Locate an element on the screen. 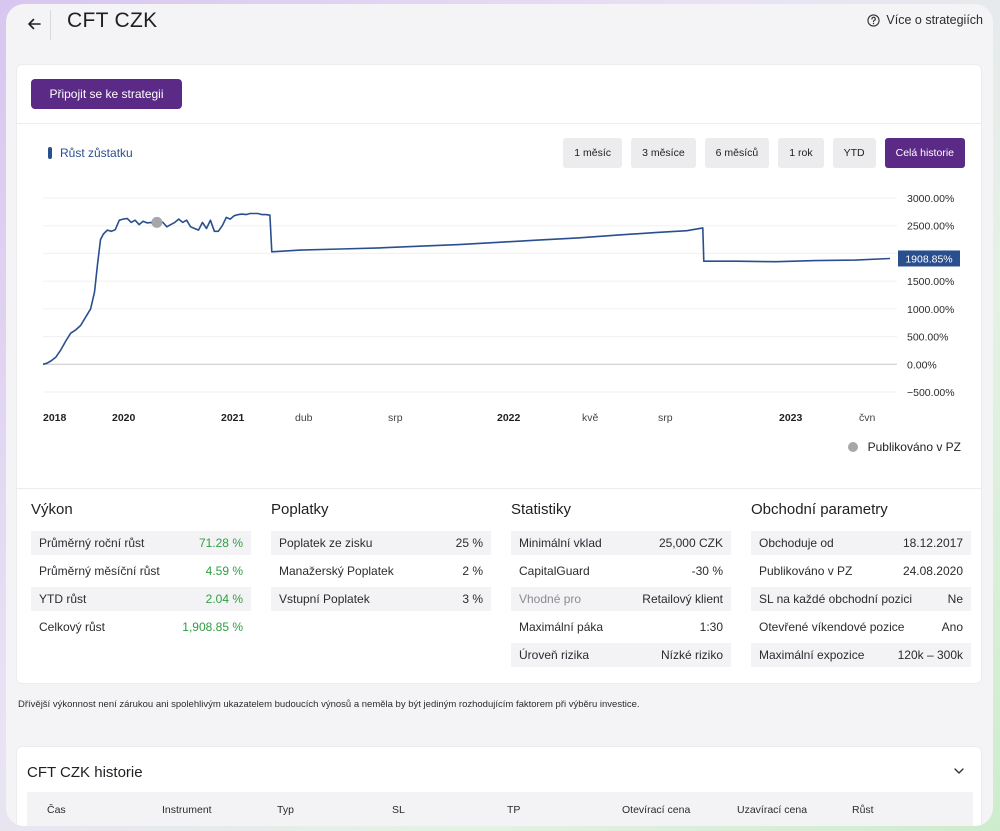 The width and height of the screenshot is (1000, 831). range-button-2: 6 měsíců is located at coordinates (737, 153).